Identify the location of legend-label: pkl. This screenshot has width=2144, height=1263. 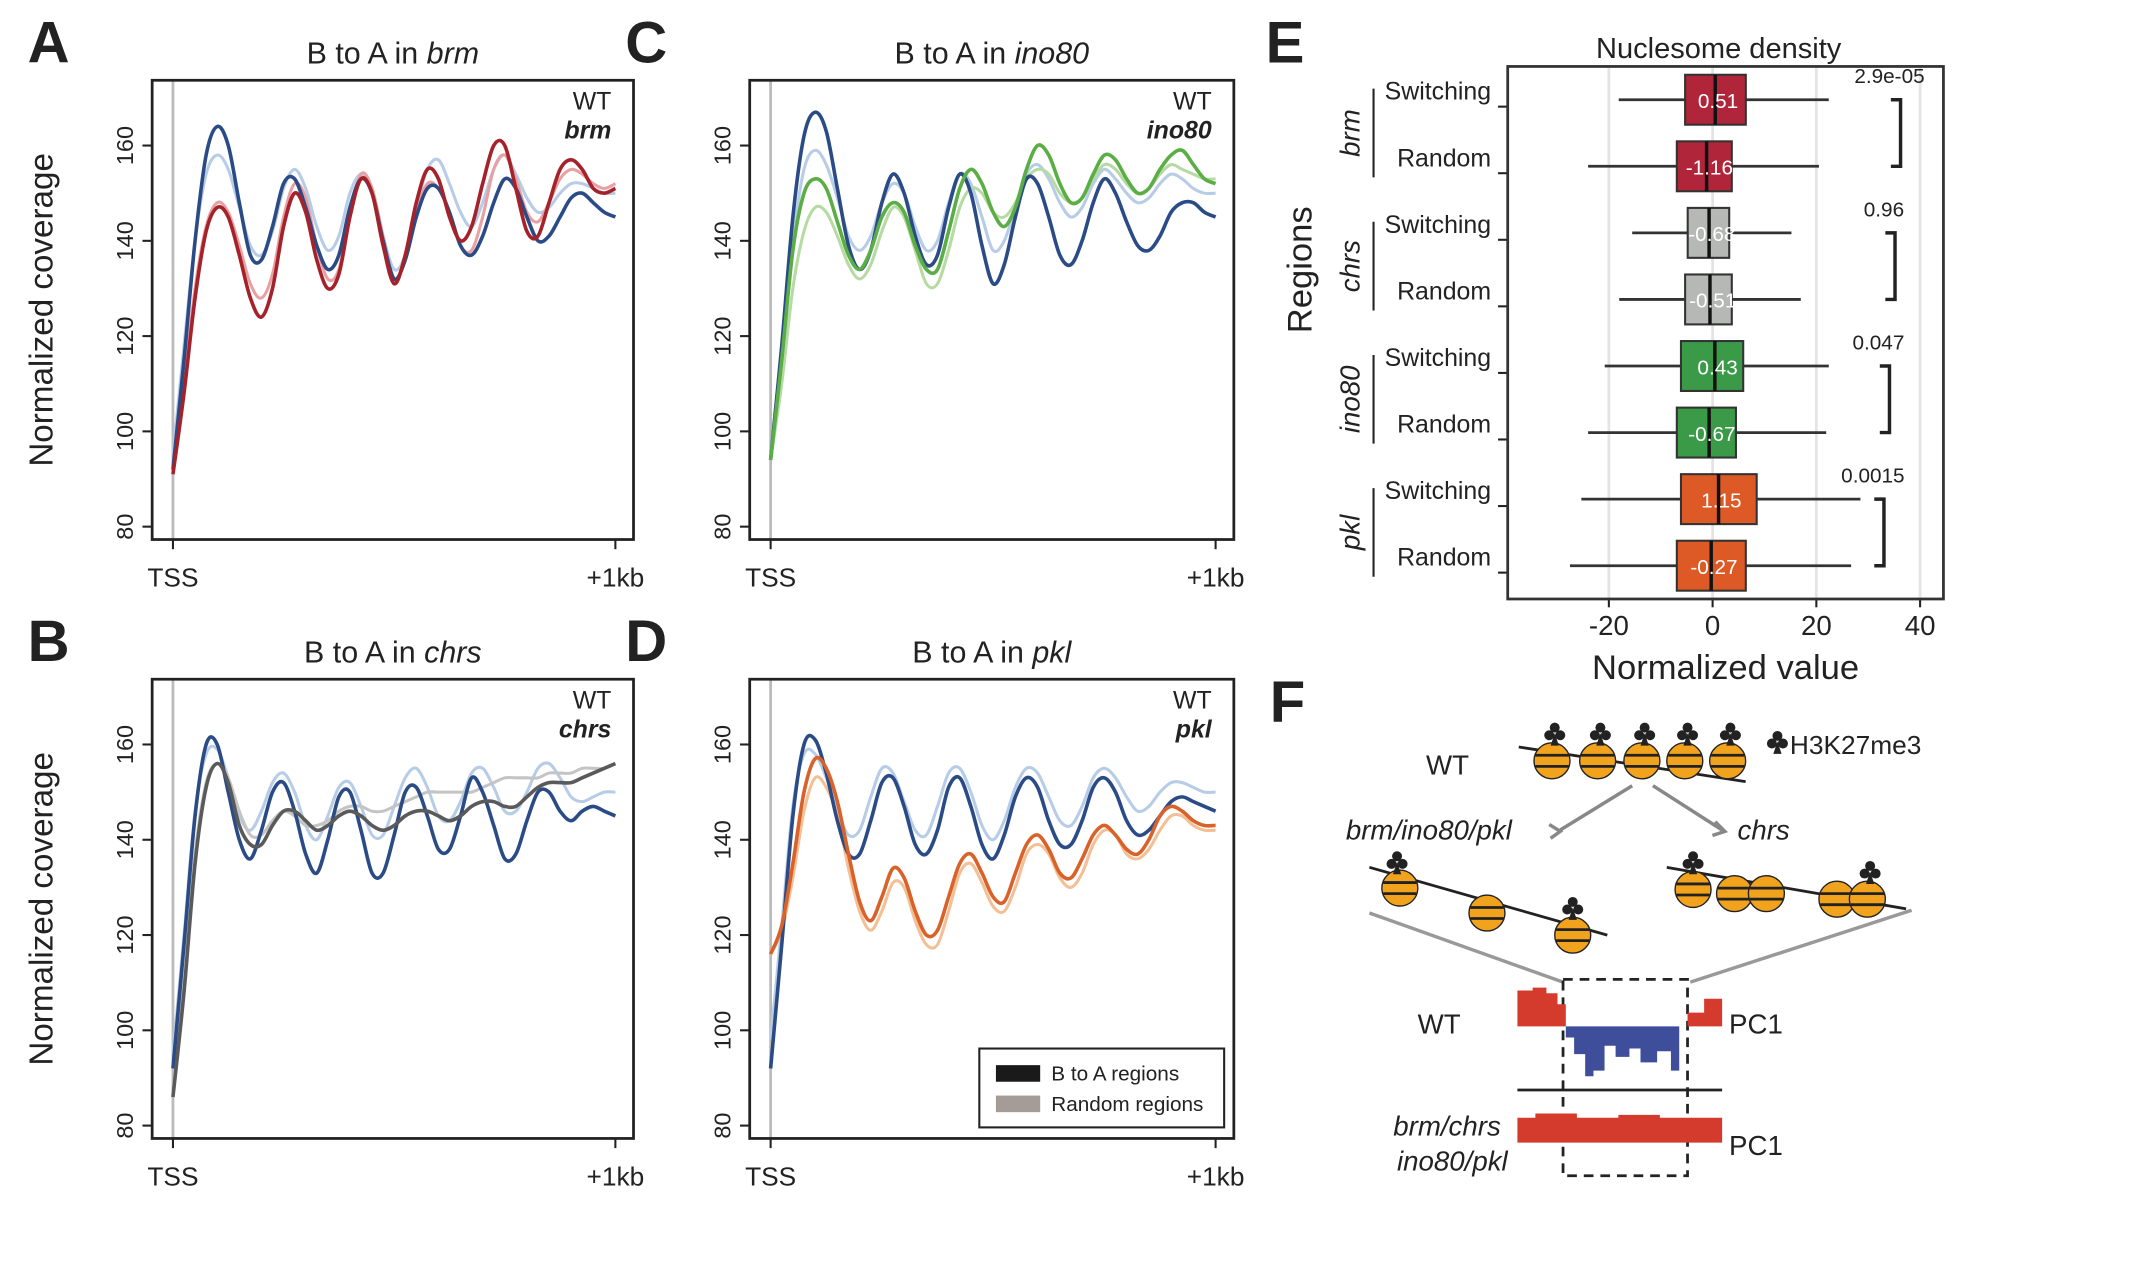
(1194, 729).